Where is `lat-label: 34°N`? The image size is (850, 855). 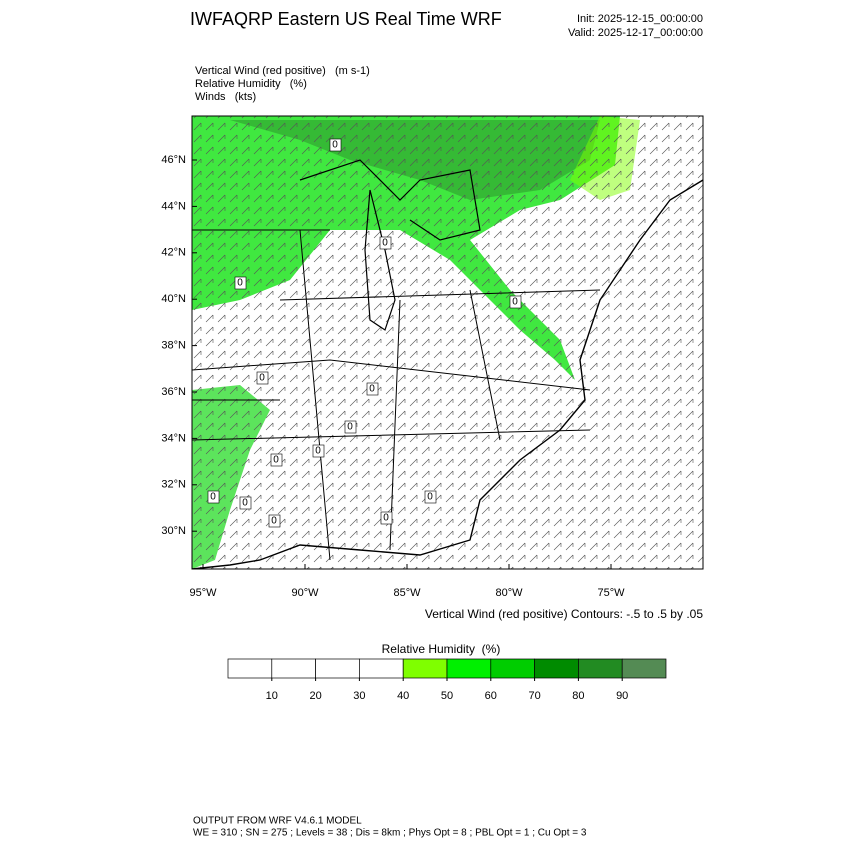
lat-label: 34°N is located at coordinates (173, 438).